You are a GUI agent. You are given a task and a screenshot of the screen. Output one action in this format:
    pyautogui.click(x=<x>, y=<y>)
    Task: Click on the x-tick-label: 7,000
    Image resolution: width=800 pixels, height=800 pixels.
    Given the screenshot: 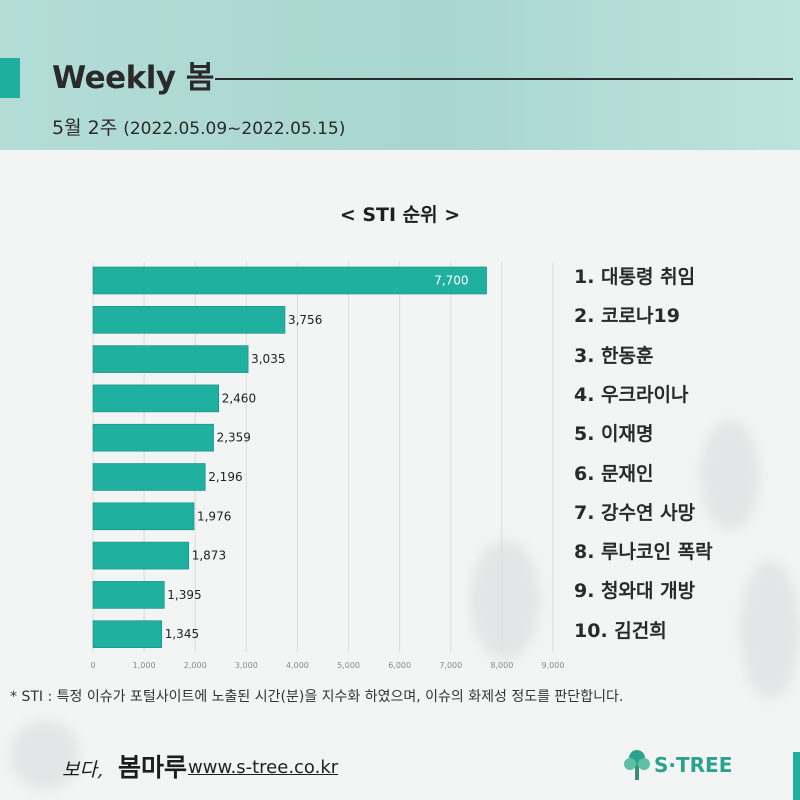 What is the action you would take?
    pyautogui.click(x=450, y=665)
    